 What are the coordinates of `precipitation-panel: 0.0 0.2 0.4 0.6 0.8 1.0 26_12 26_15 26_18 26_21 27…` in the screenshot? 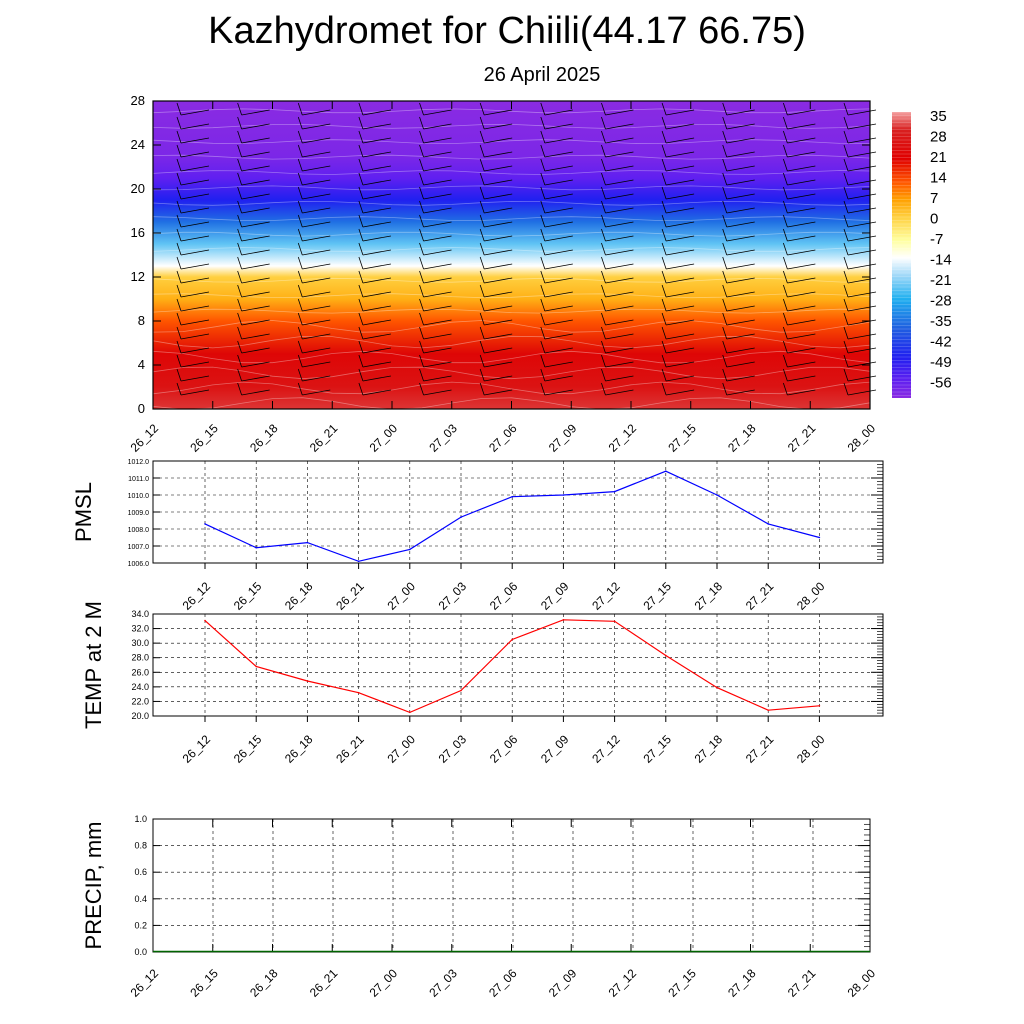 It's located at (479, 907).